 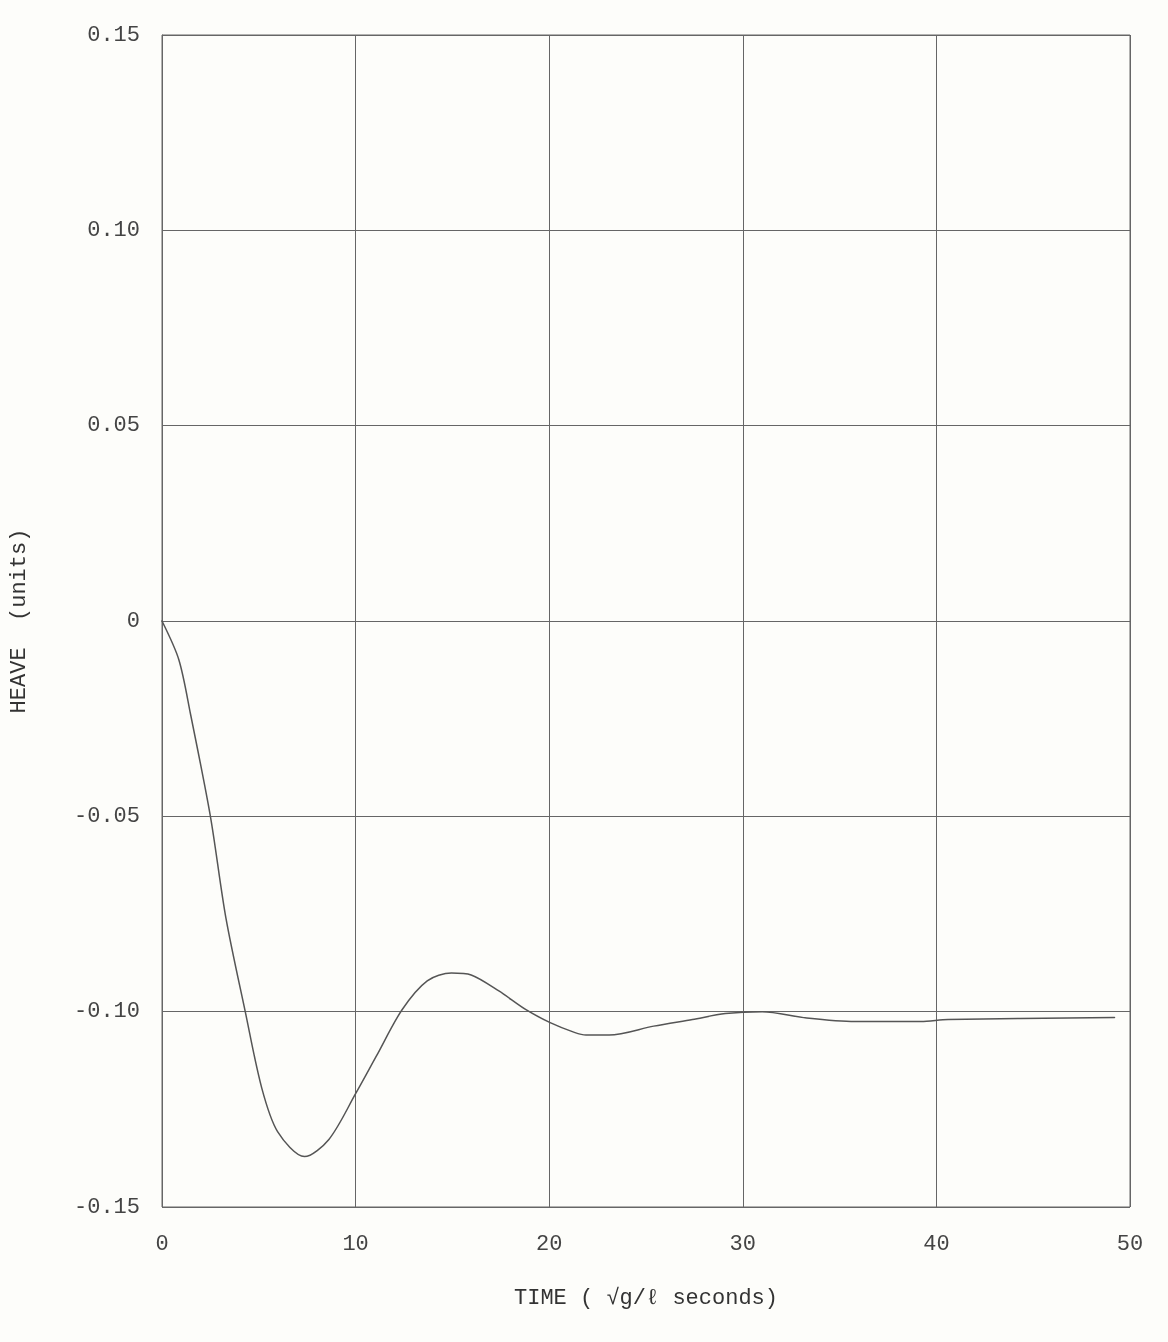 I want to click on y-tick-label: -0.10, so click(x=106, y=1012).